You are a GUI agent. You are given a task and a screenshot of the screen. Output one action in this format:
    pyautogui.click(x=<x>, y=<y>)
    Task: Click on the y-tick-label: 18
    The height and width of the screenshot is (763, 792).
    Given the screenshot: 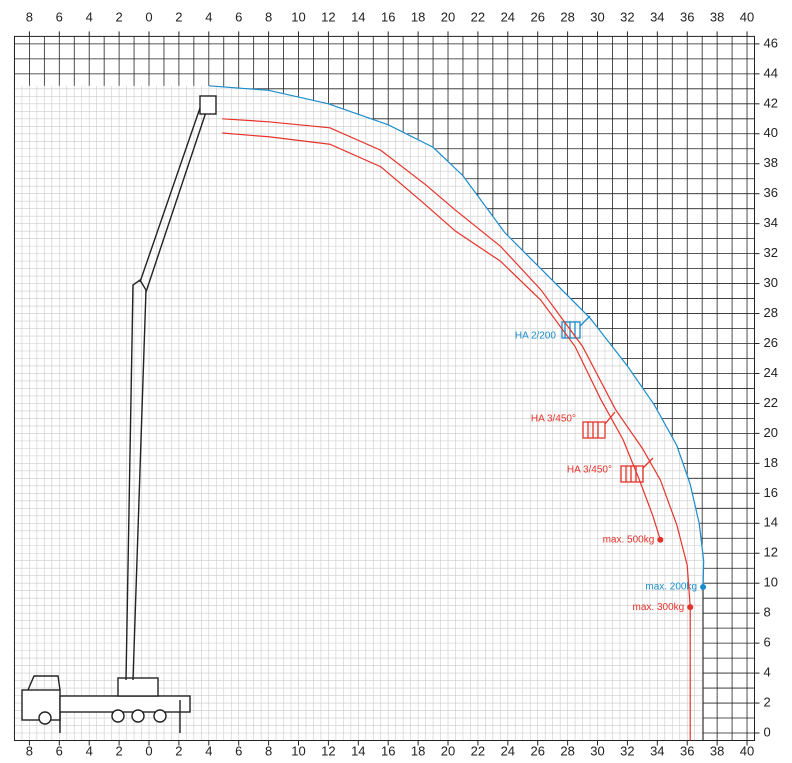 What is the action you would take?
    pyautogui.click(x=771, y=462)
    